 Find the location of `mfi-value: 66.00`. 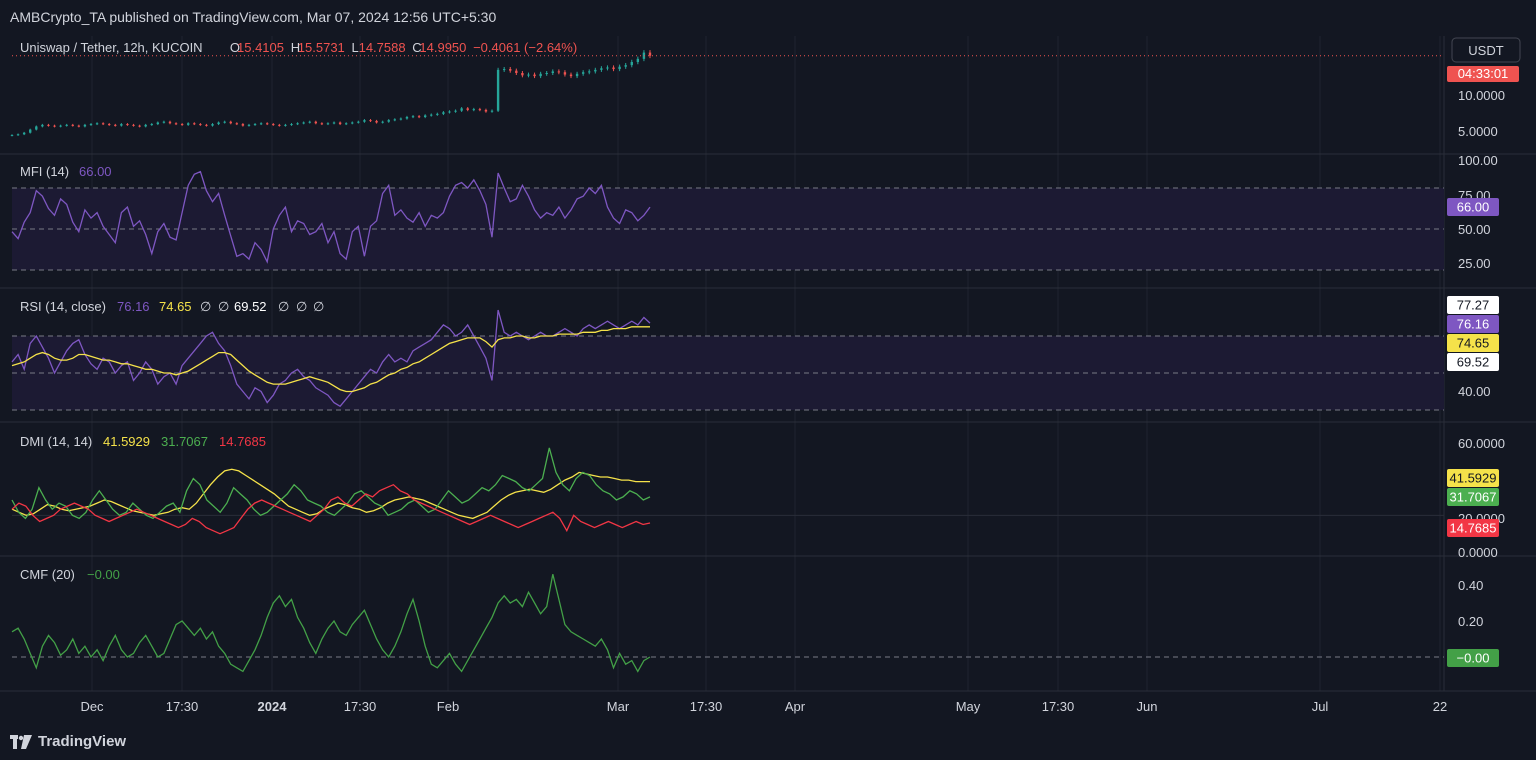

mfi-value: 66.00 is located at coordinates (95, 171).